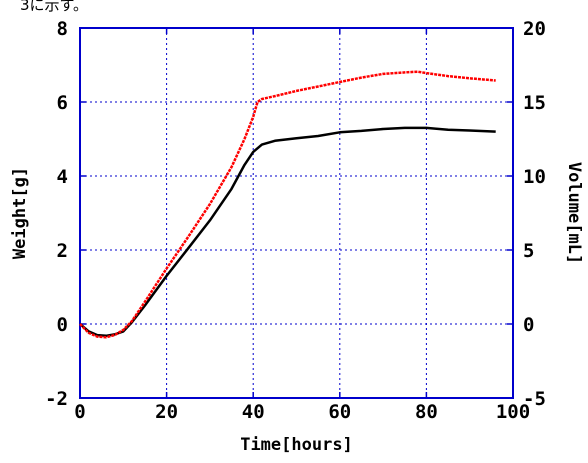 This screenshot has height=463, width=588. What do you see at coordinates (534, 29) in the screenshot?
I see `y2-tick-label: 20` at bounding box center [534, 29].